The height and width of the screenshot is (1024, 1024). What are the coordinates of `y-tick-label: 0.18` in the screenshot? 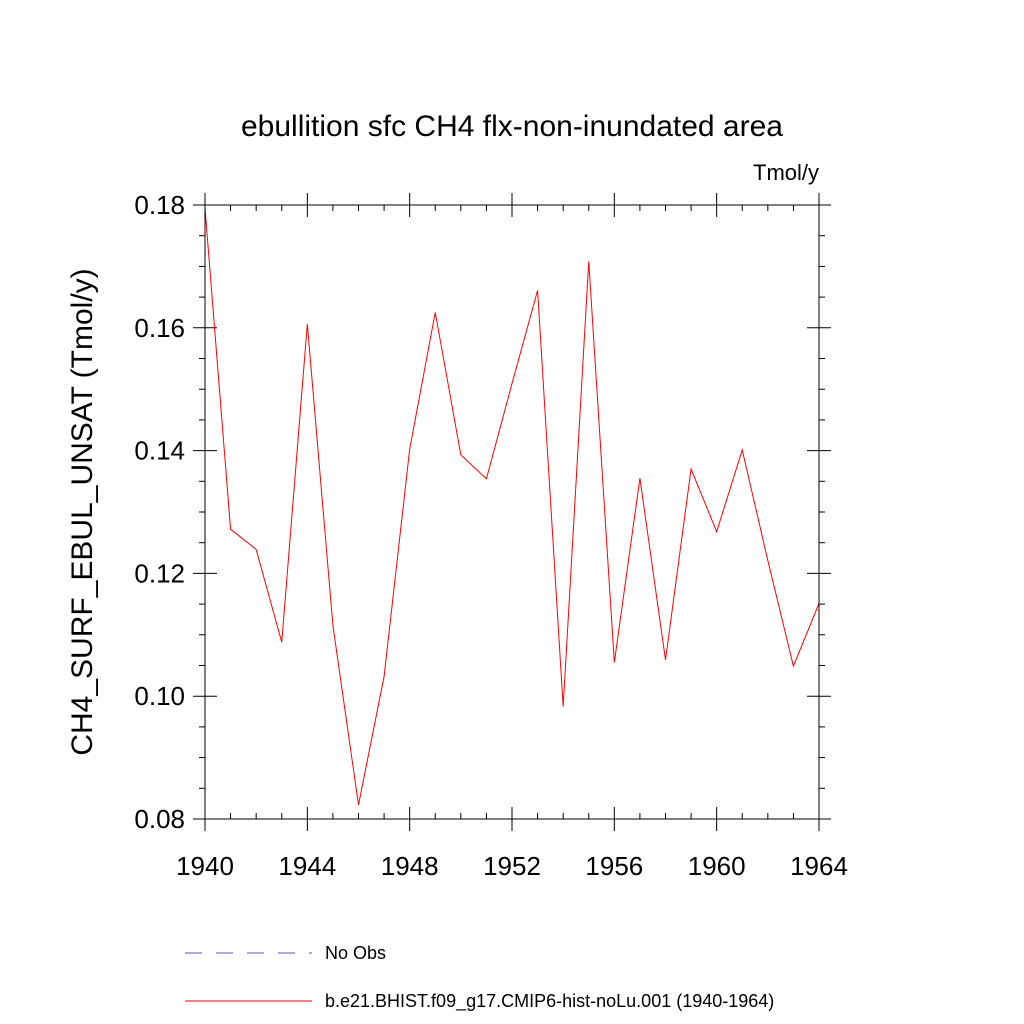 It's located at (159, 205).